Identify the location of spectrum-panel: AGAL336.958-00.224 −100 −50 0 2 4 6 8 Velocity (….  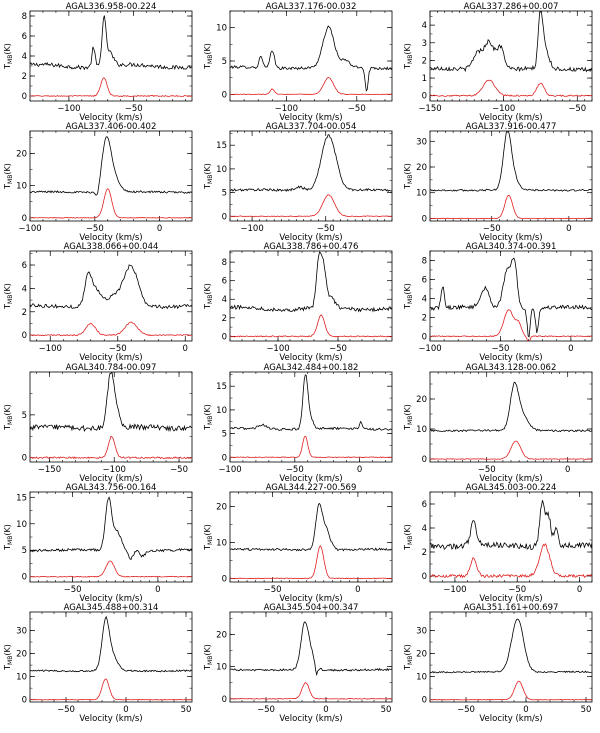
(98, 62).